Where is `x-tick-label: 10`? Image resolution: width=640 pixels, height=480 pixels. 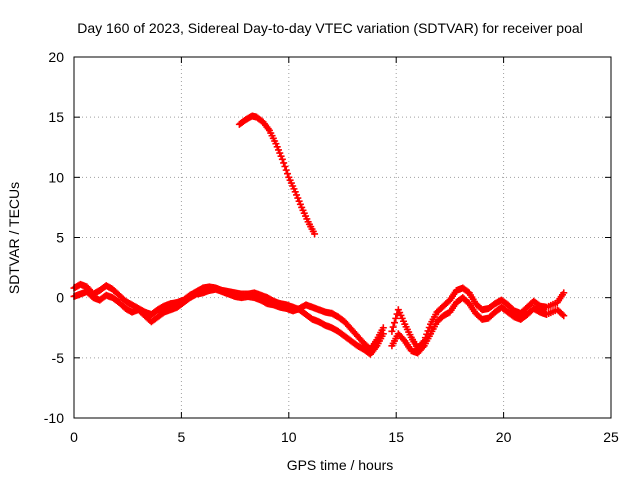
x-tick-label: 10 is located at coordinates (289, 437).